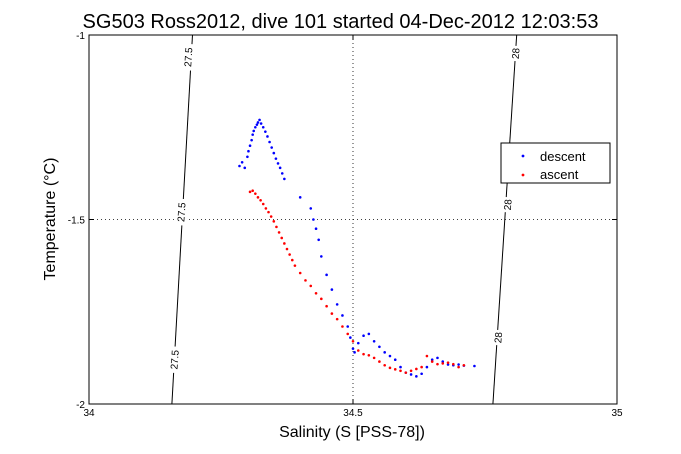  I want to click on legend-marker-ascent, so click(523, 175).